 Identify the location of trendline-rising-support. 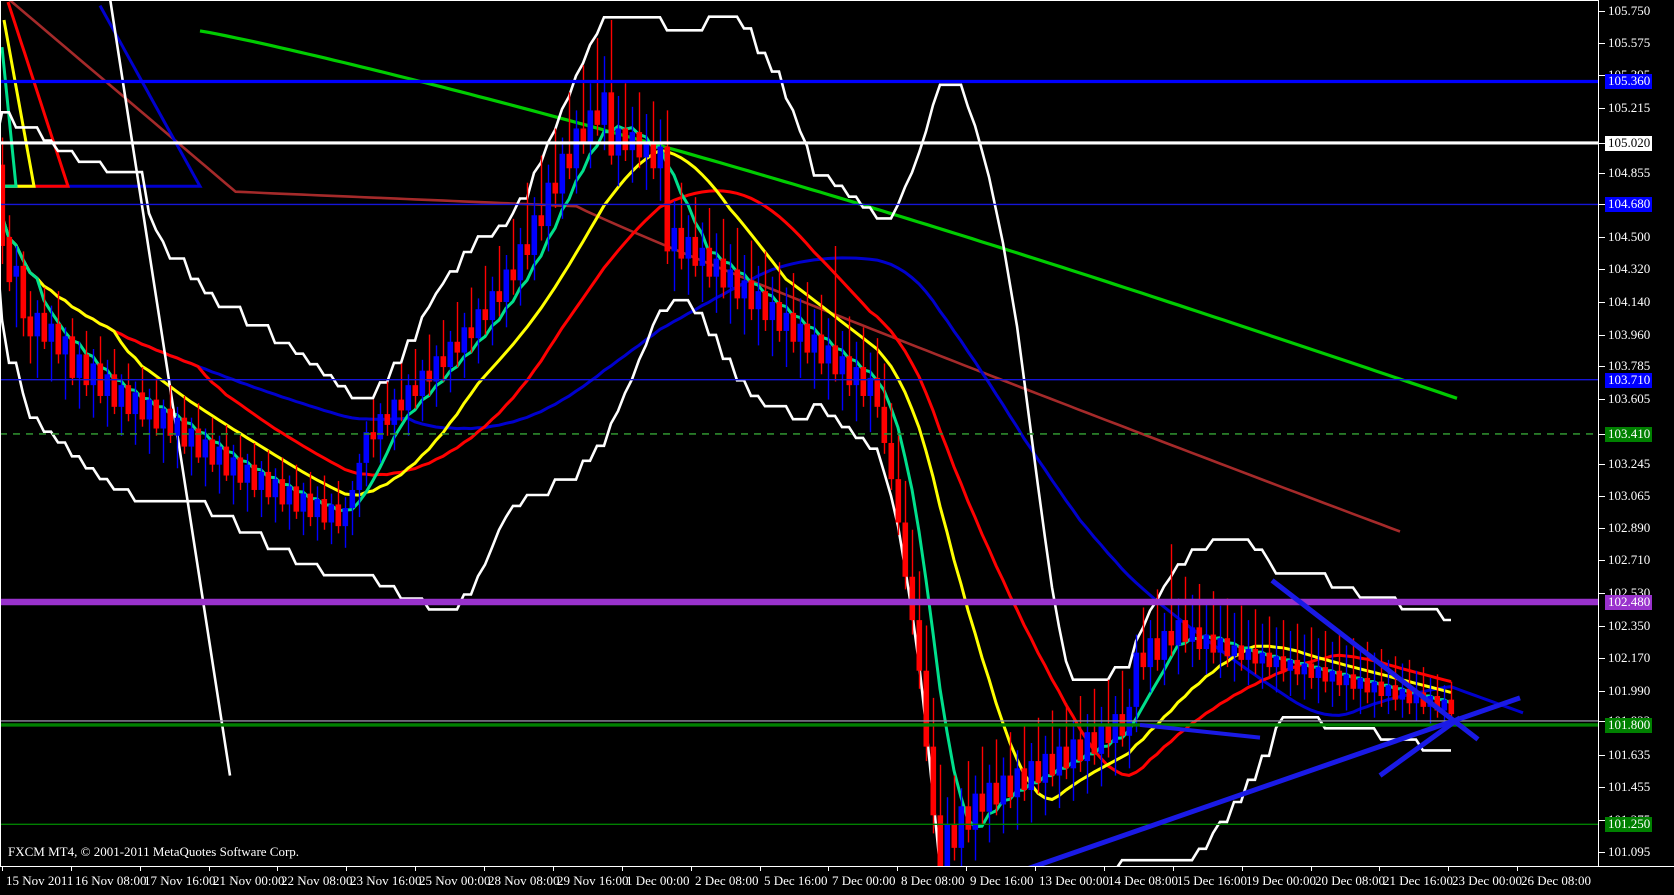
(1268, 780).